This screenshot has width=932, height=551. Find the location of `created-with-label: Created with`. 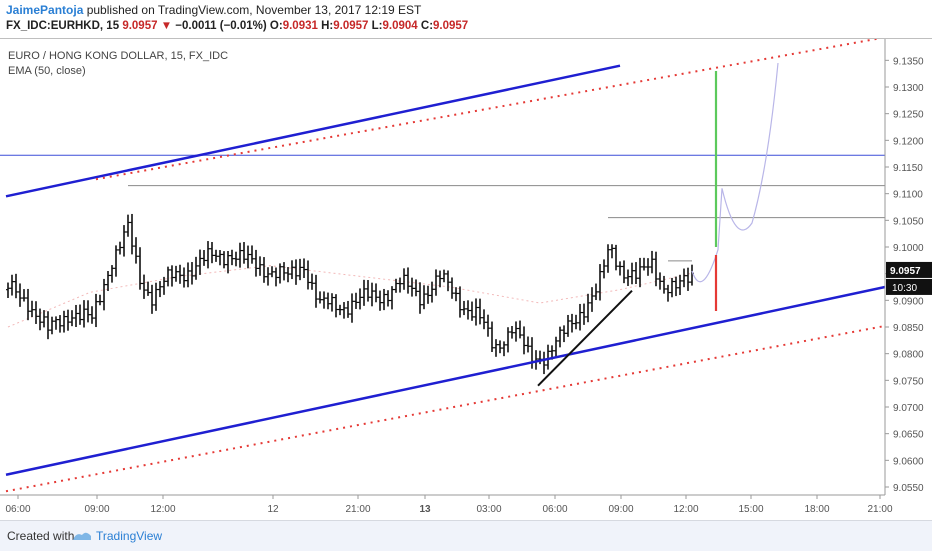

created-with-label: Created with is located at coordinates (41, 536).